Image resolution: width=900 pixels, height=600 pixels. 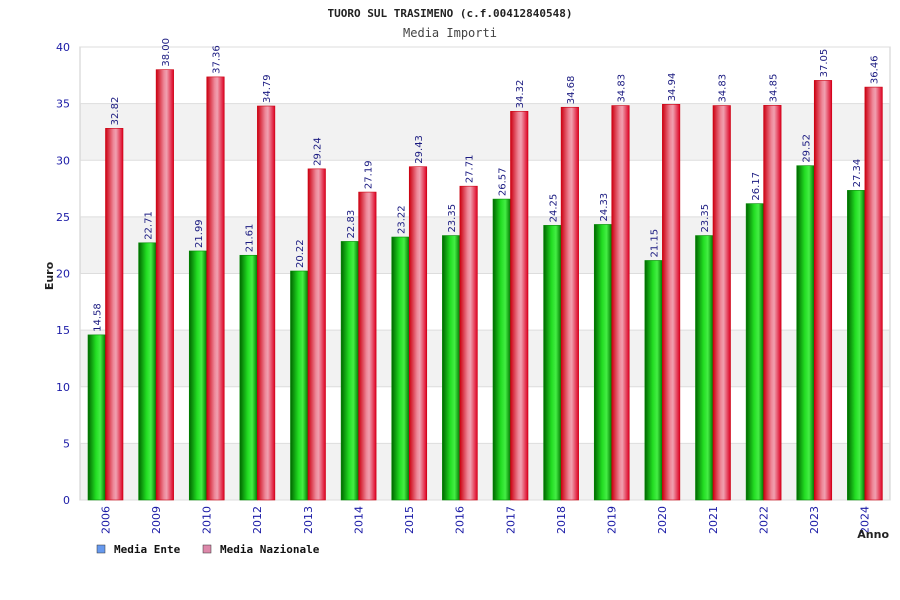 What do you see at coordinates (400, 368) in the screenshot?
I see `bar-media-ente-2015` at bounding box center [400, 368].